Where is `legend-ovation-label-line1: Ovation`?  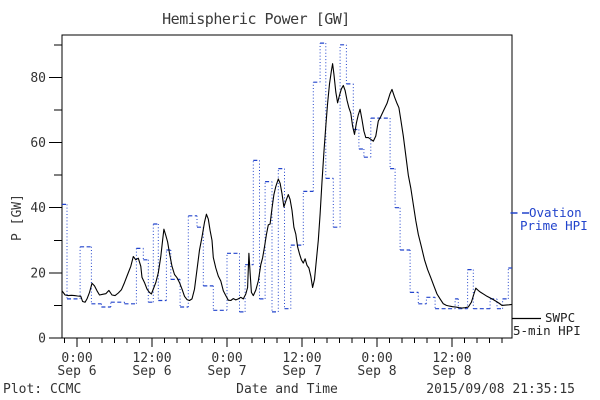
legend-ovation-label-line1: Ovation is located at coordinates (555, 212).